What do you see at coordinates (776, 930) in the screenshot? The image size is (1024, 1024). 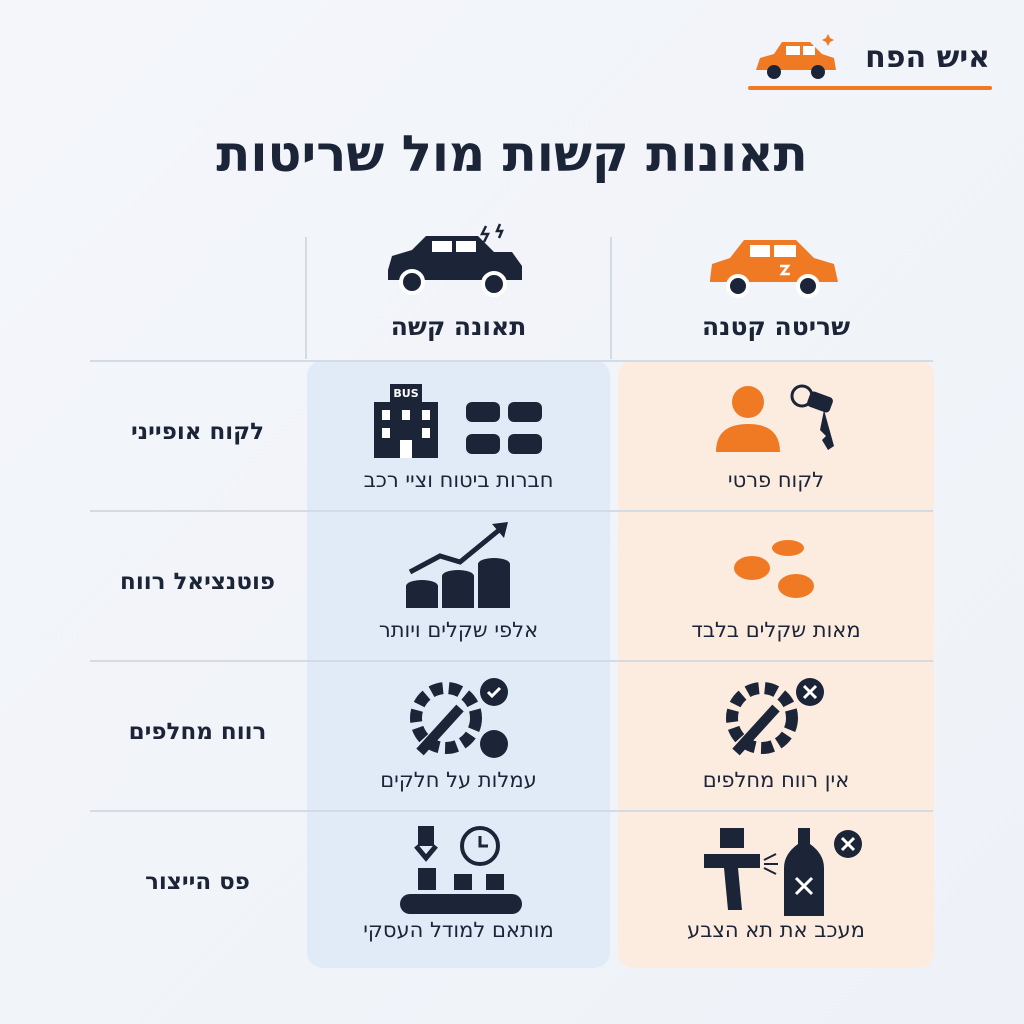 I see `small-cell-text: מעכב את תא הצבע` at bounding box center [776, 930].